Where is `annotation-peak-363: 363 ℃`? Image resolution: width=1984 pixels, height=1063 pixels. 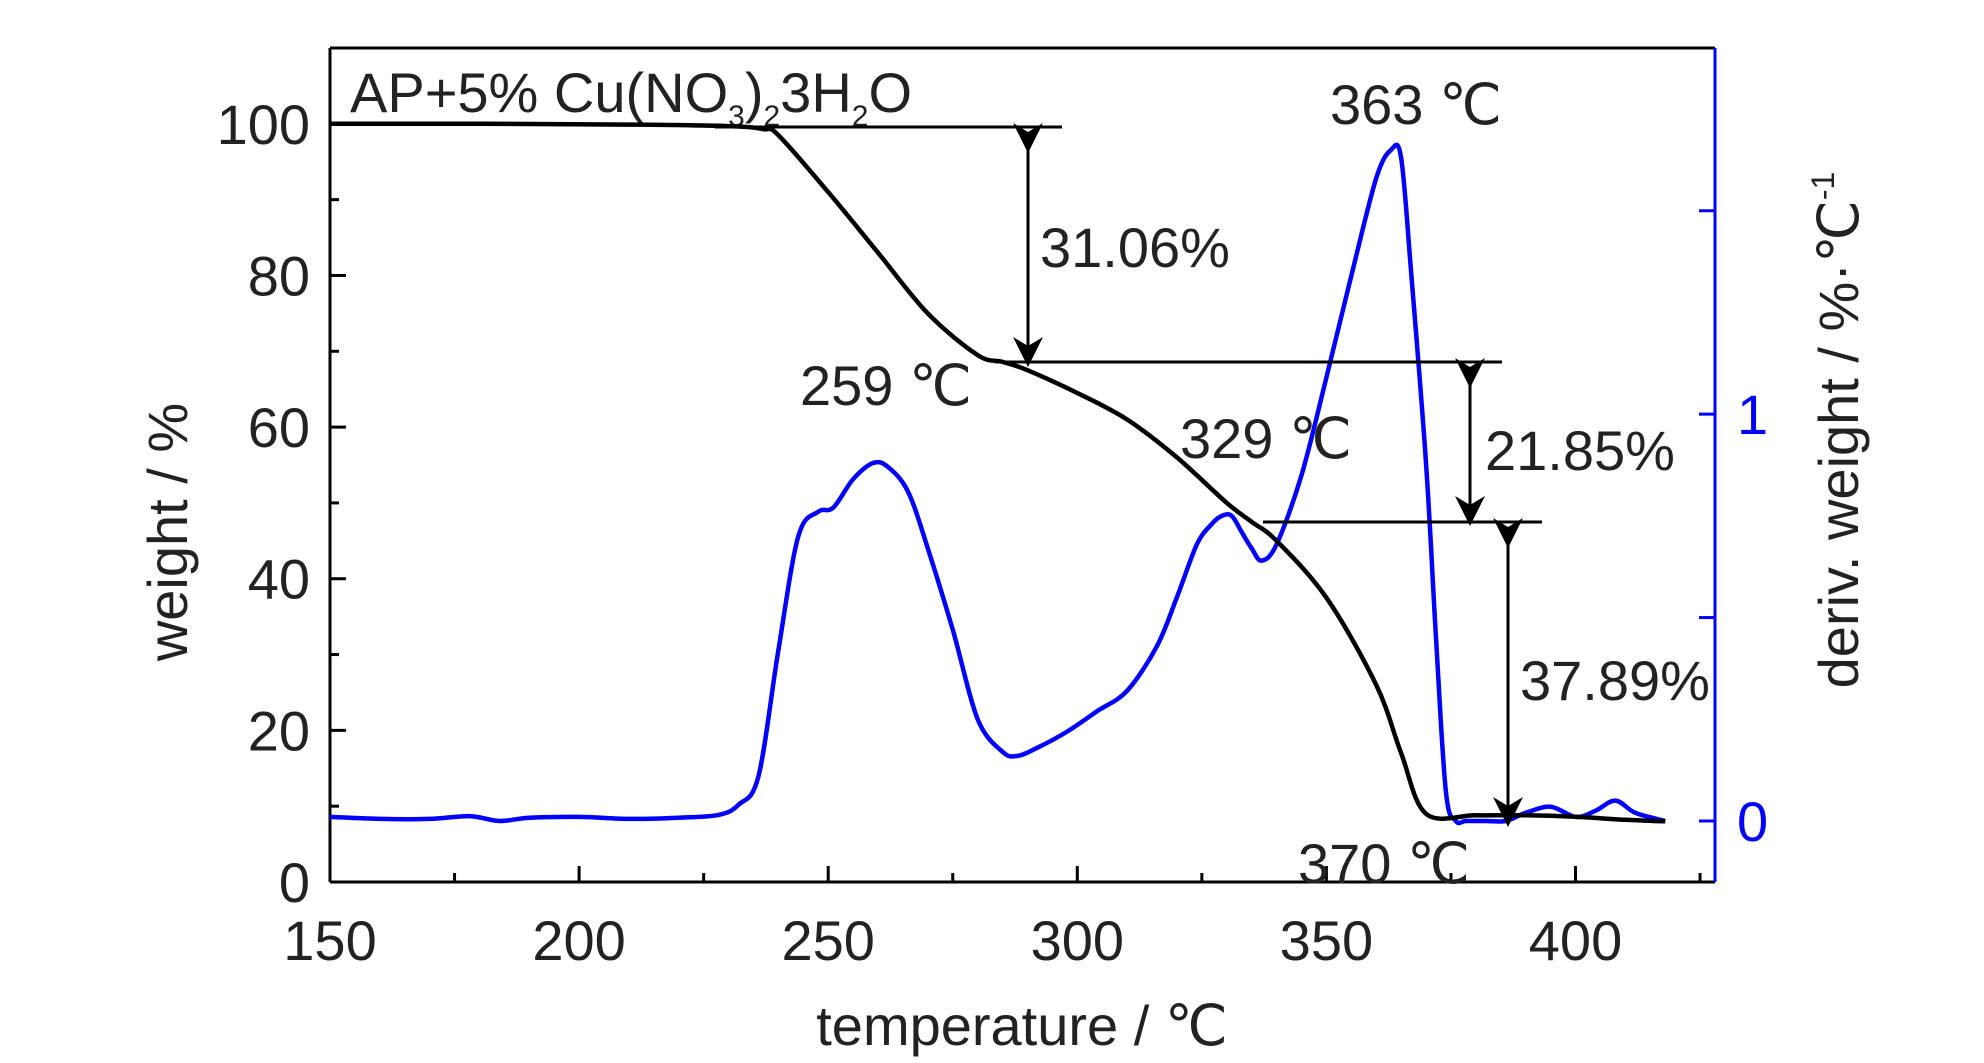 annotation-peak-363: 363 ℃ is located at coordinates (1416, 104).